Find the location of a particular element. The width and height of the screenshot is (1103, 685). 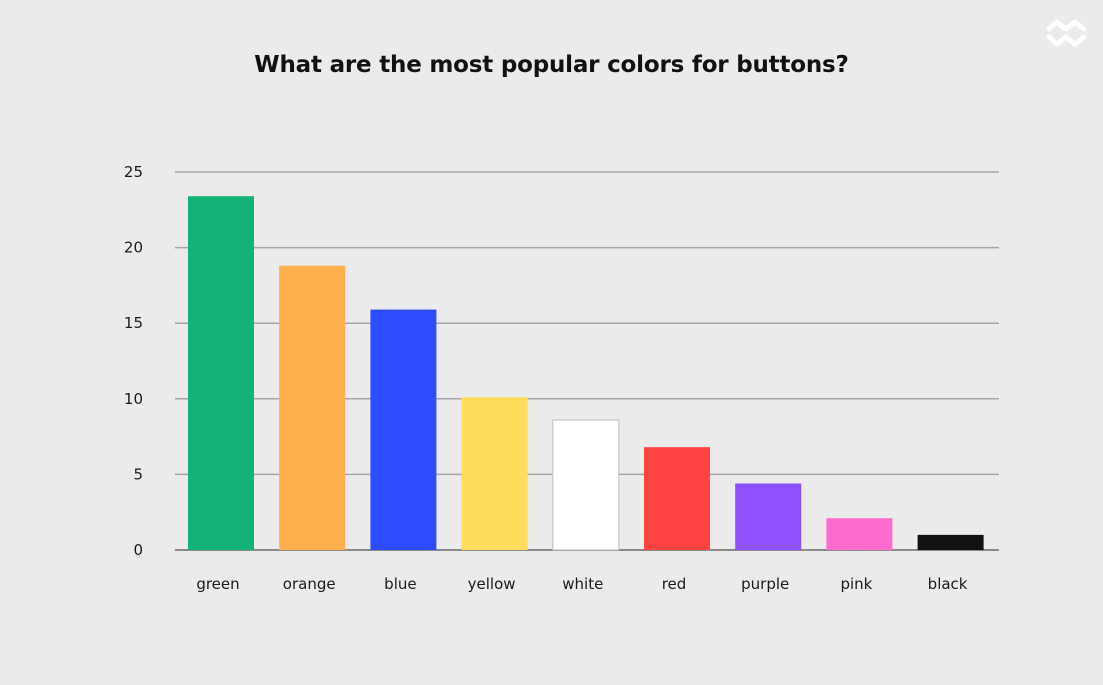

bar-yellow is located at coordinates (494, 473).